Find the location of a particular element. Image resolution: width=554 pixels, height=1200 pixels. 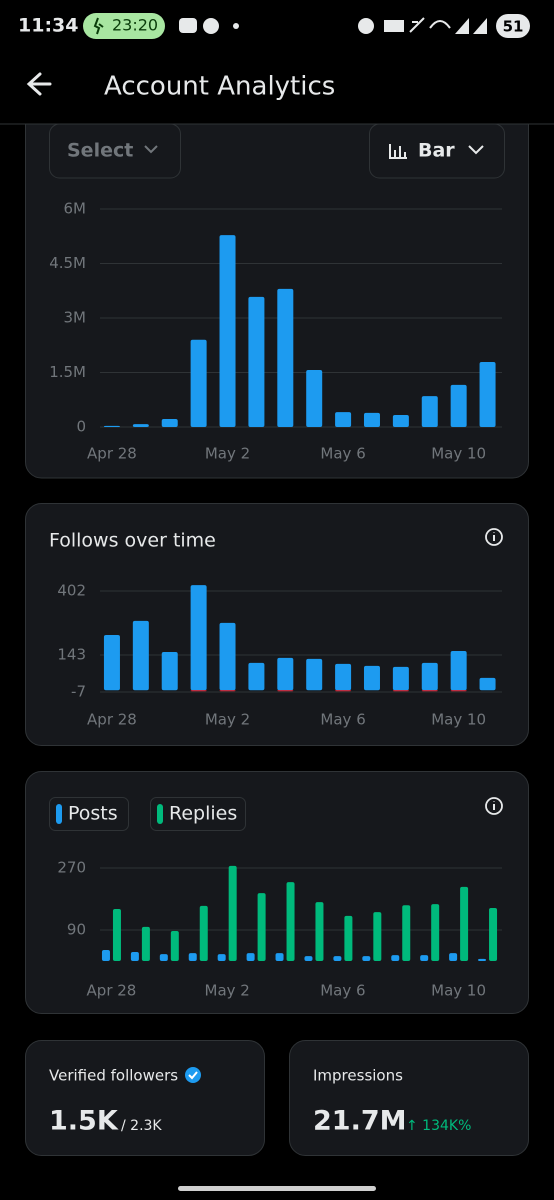

y-tick-label: 143 is located at coordinates (71, 654).